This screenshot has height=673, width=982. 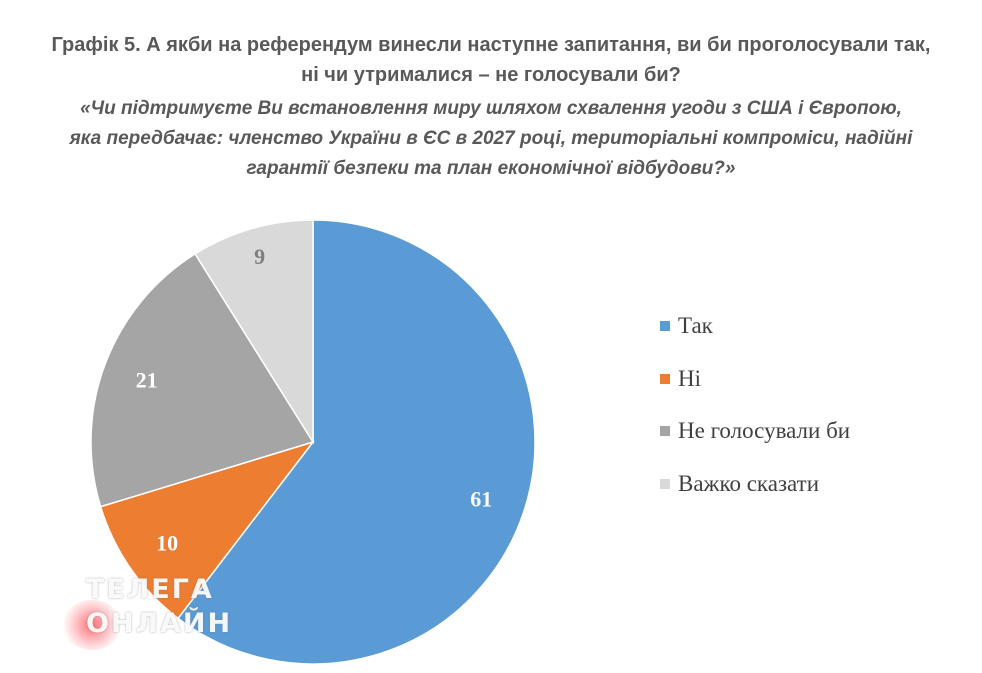 I want to click on legend-item-1: Так, so click(x=755, y=326).